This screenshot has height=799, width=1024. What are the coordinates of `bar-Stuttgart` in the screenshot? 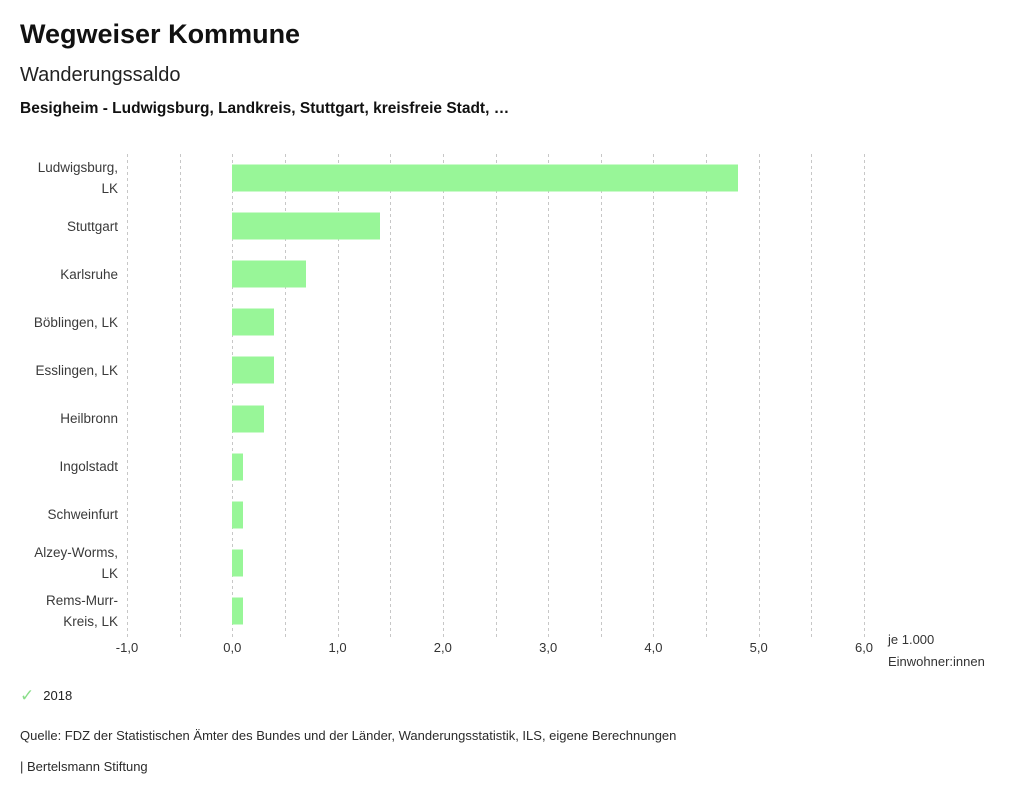 It's located at (306, 226).